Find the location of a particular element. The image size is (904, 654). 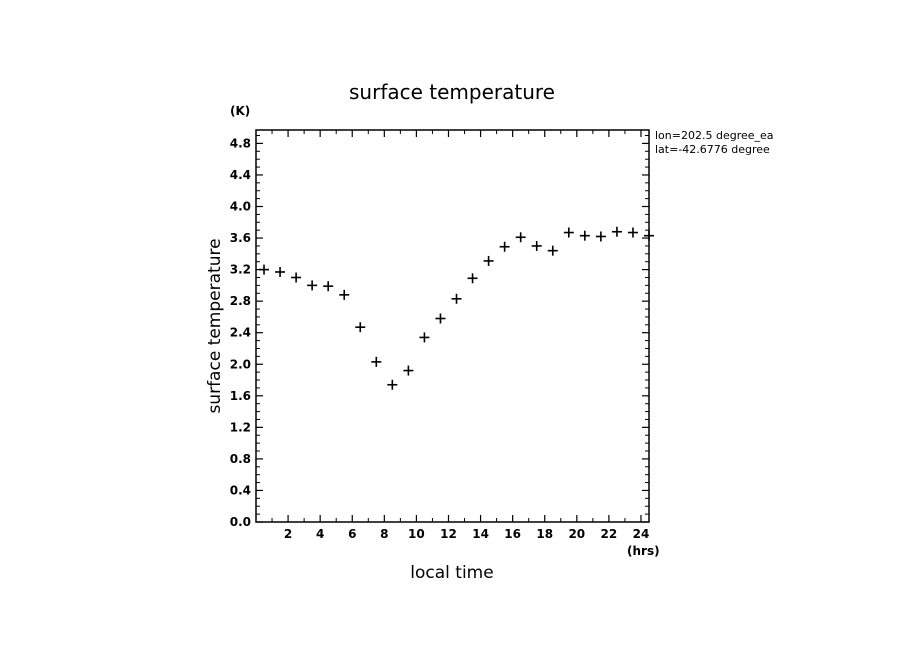

x-tick-label: 8 is located at coordinates (384, 534).